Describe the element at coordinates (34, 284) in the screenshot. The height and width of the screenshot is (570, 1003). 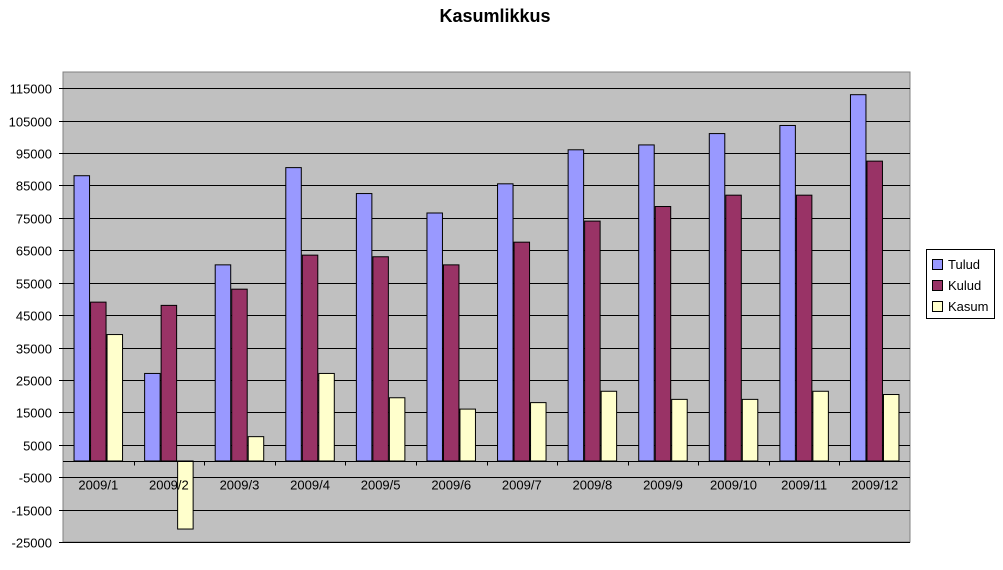
I see `y-tick-label: 55000` at that location.